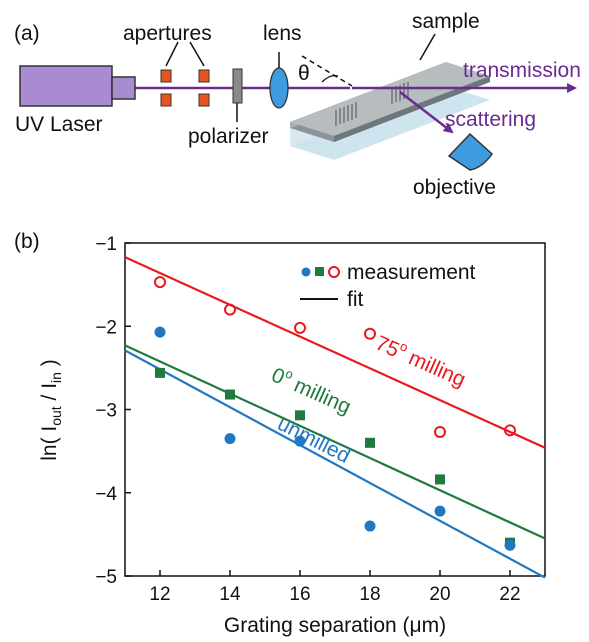 Image resolution: width=589 pixels, height=642 pixels. Describe the element at coordinates (470, 151) in the screenshot. I see `objective-icon` at that location.